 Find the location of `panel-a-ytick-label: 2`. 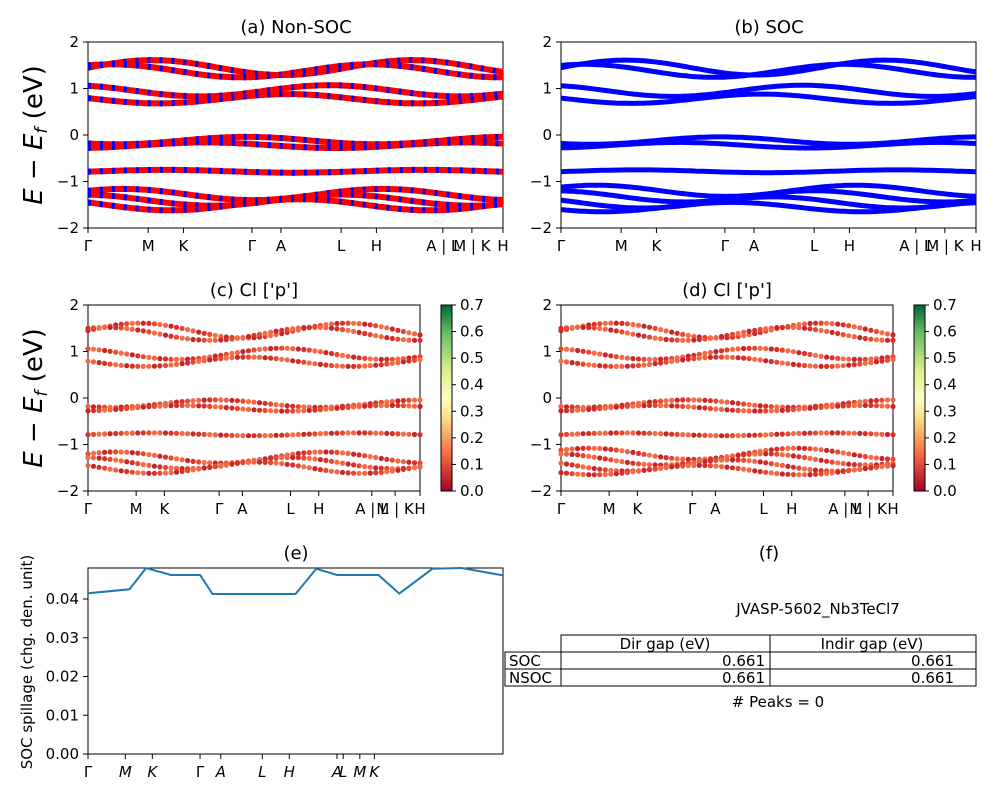

panel-a-ytick-label: 2 is located at coordinates (74, 42).